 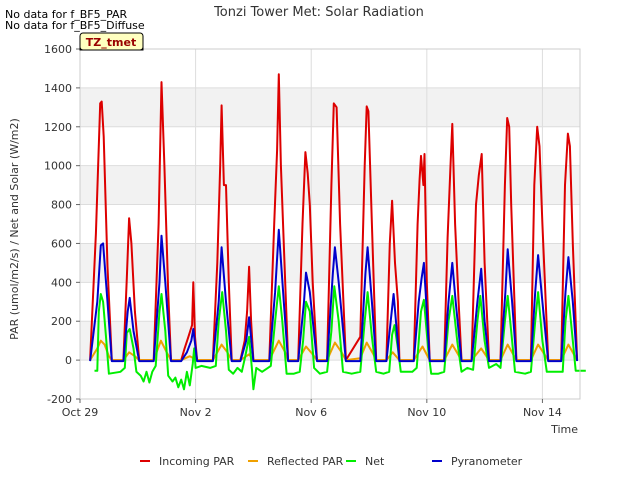 What do you see at coordinates (197, 461) in the screenshot?
I see `legend-label-incoming-par: Incoming PAR` at bounding box center [197, 461].